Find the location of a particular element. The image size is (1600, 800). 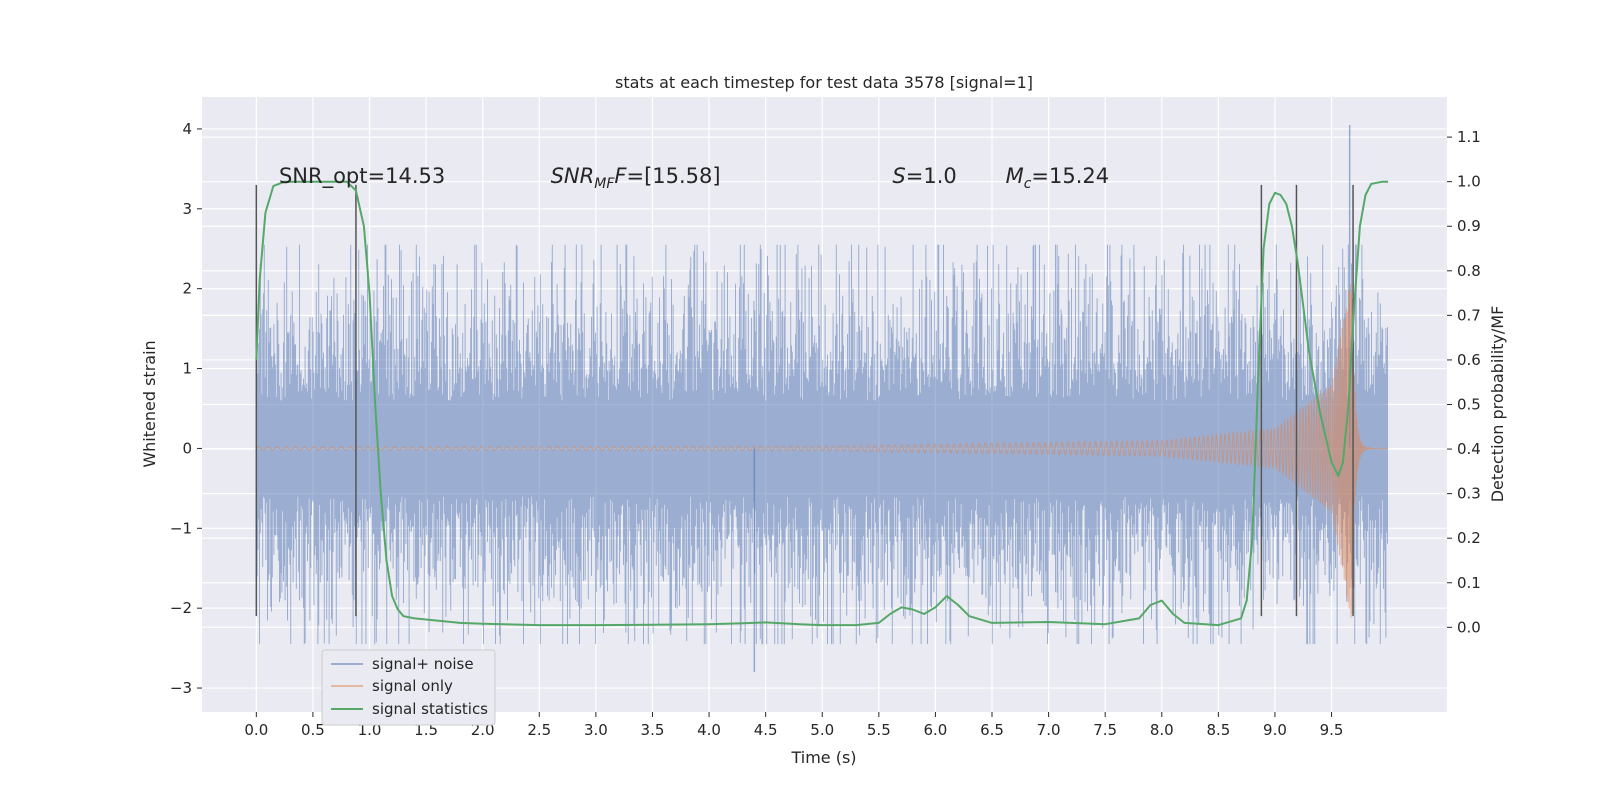

x-tick-label: 9.5 is located at coordinates (1332, 730).